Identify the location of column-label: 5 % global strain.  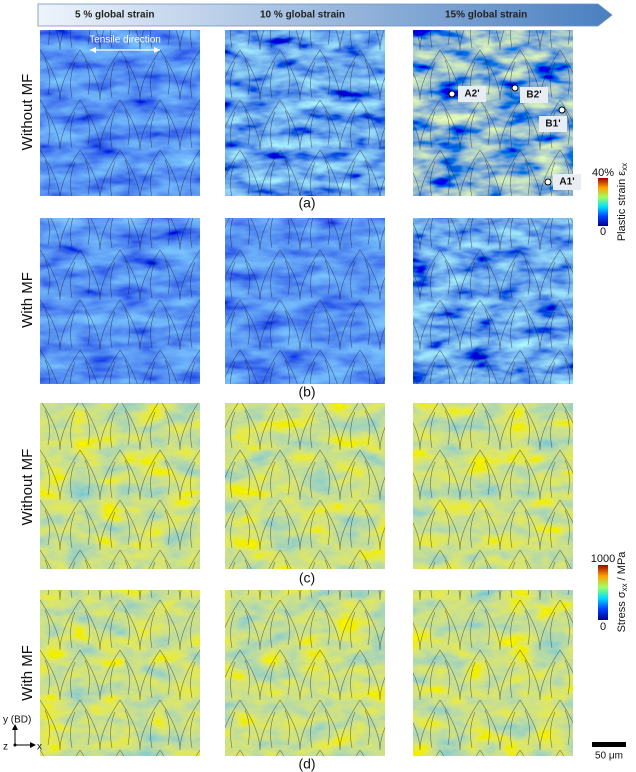
(114, 15).